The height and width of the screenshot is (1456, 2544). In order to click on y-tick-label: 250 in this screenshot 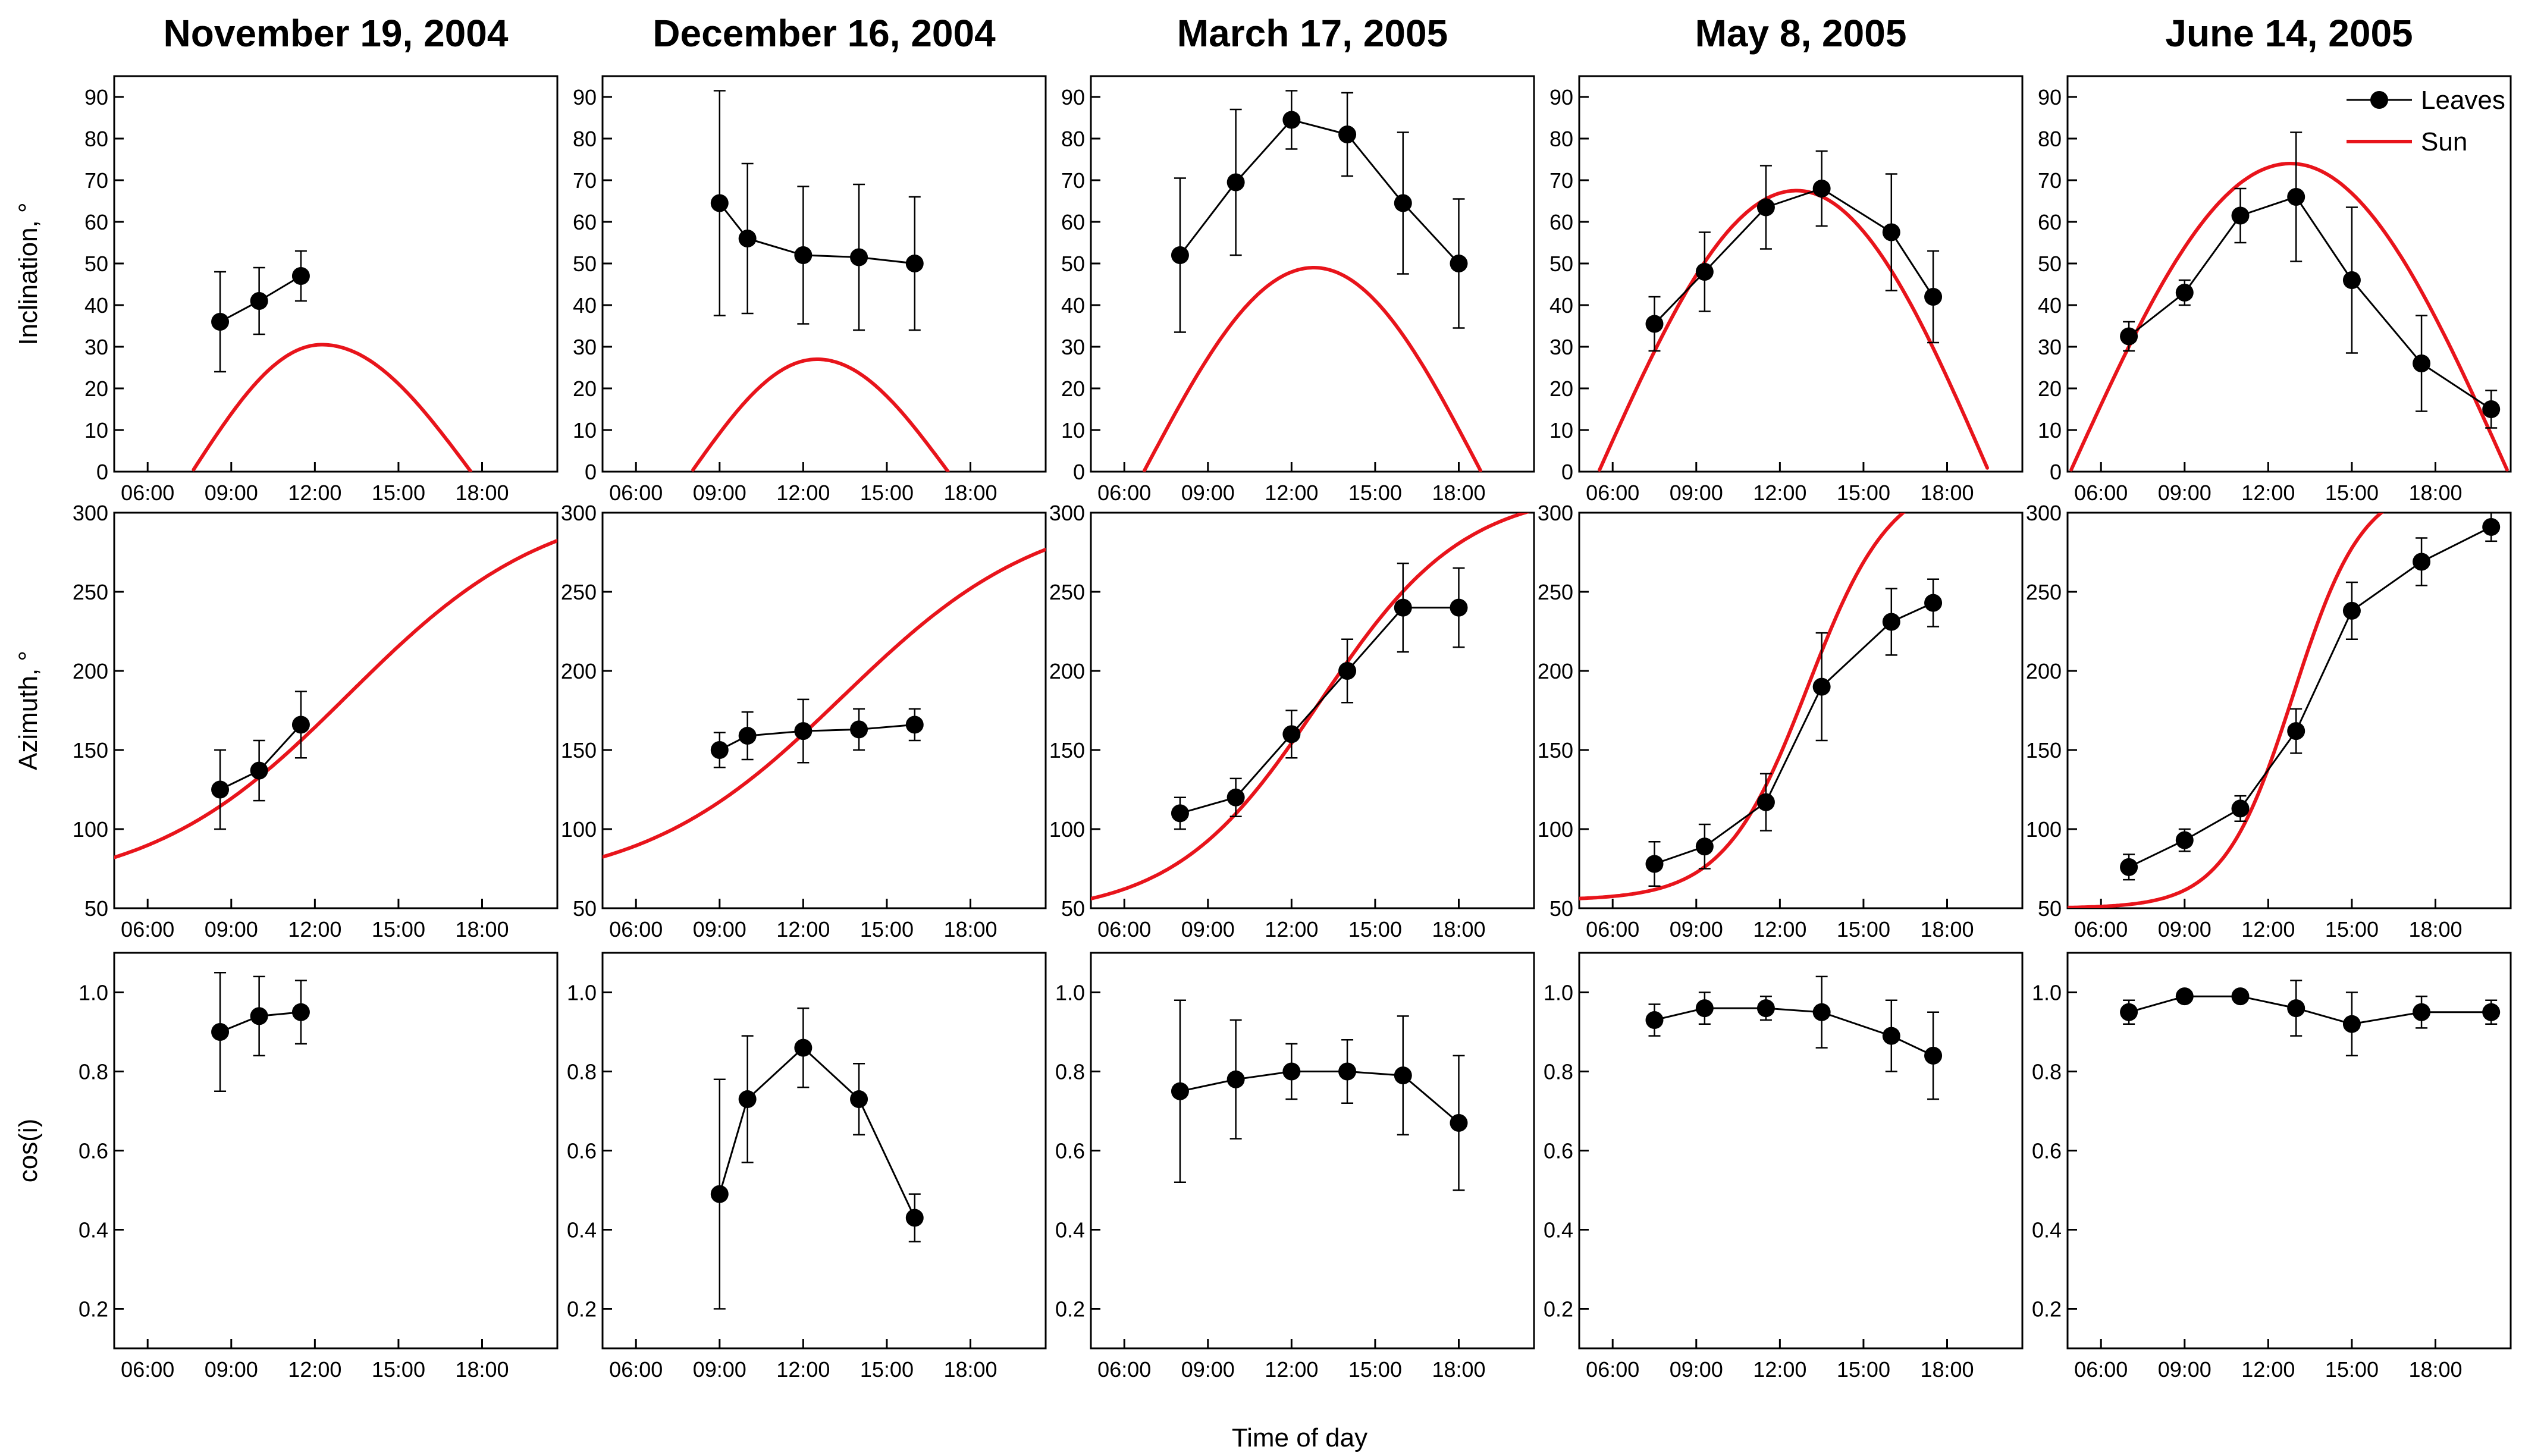, I will do `click(1555, 592)`.